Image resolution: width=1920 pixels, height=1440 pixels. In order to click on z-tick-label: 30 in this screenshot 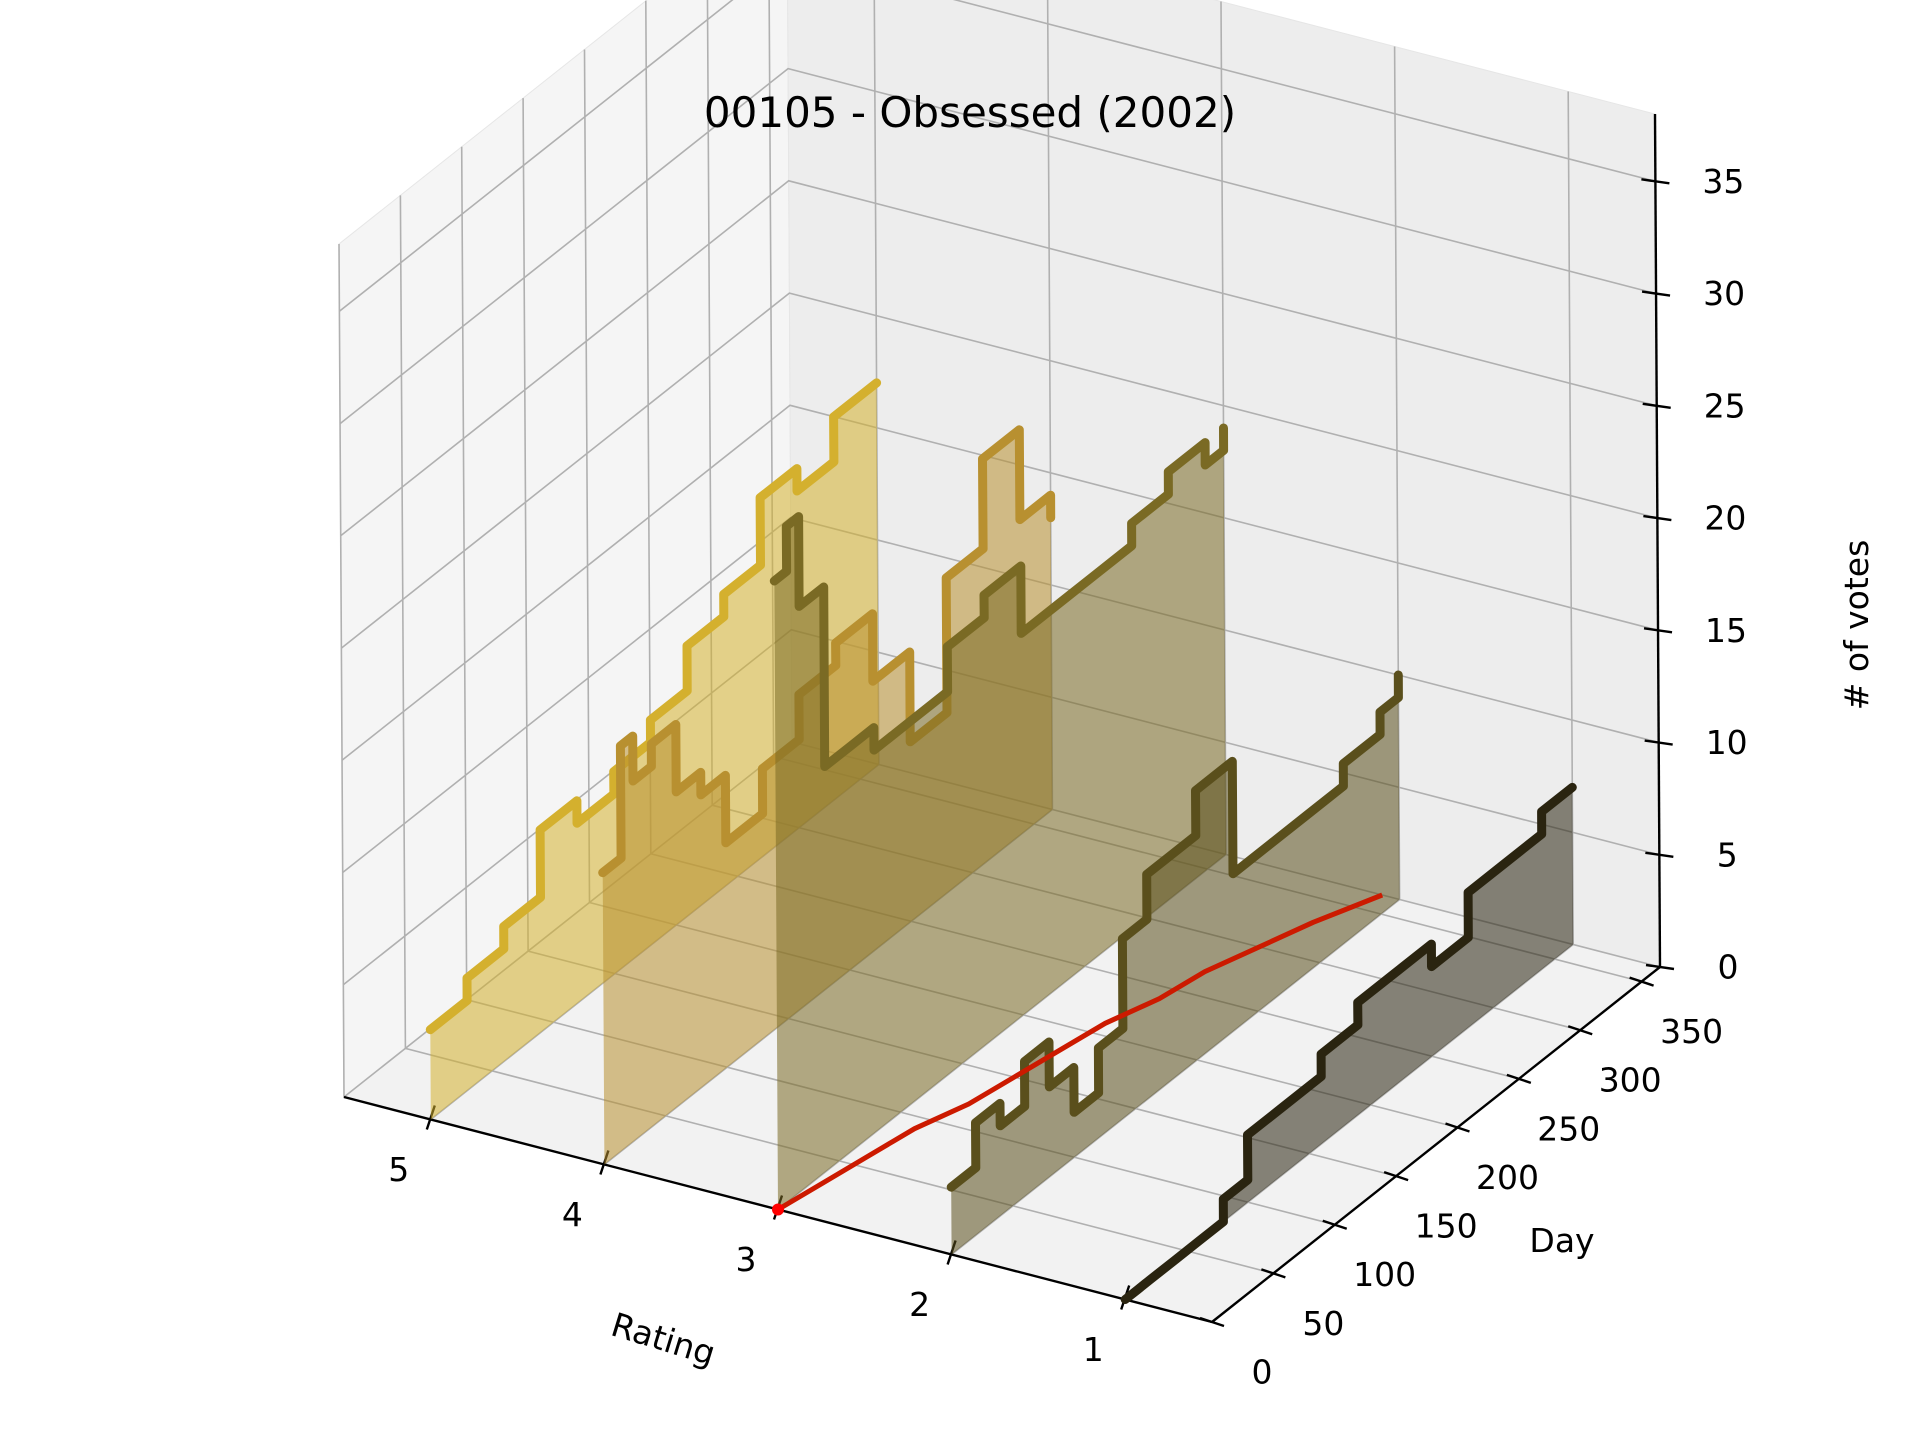, I will do `click(1724, 293)`.